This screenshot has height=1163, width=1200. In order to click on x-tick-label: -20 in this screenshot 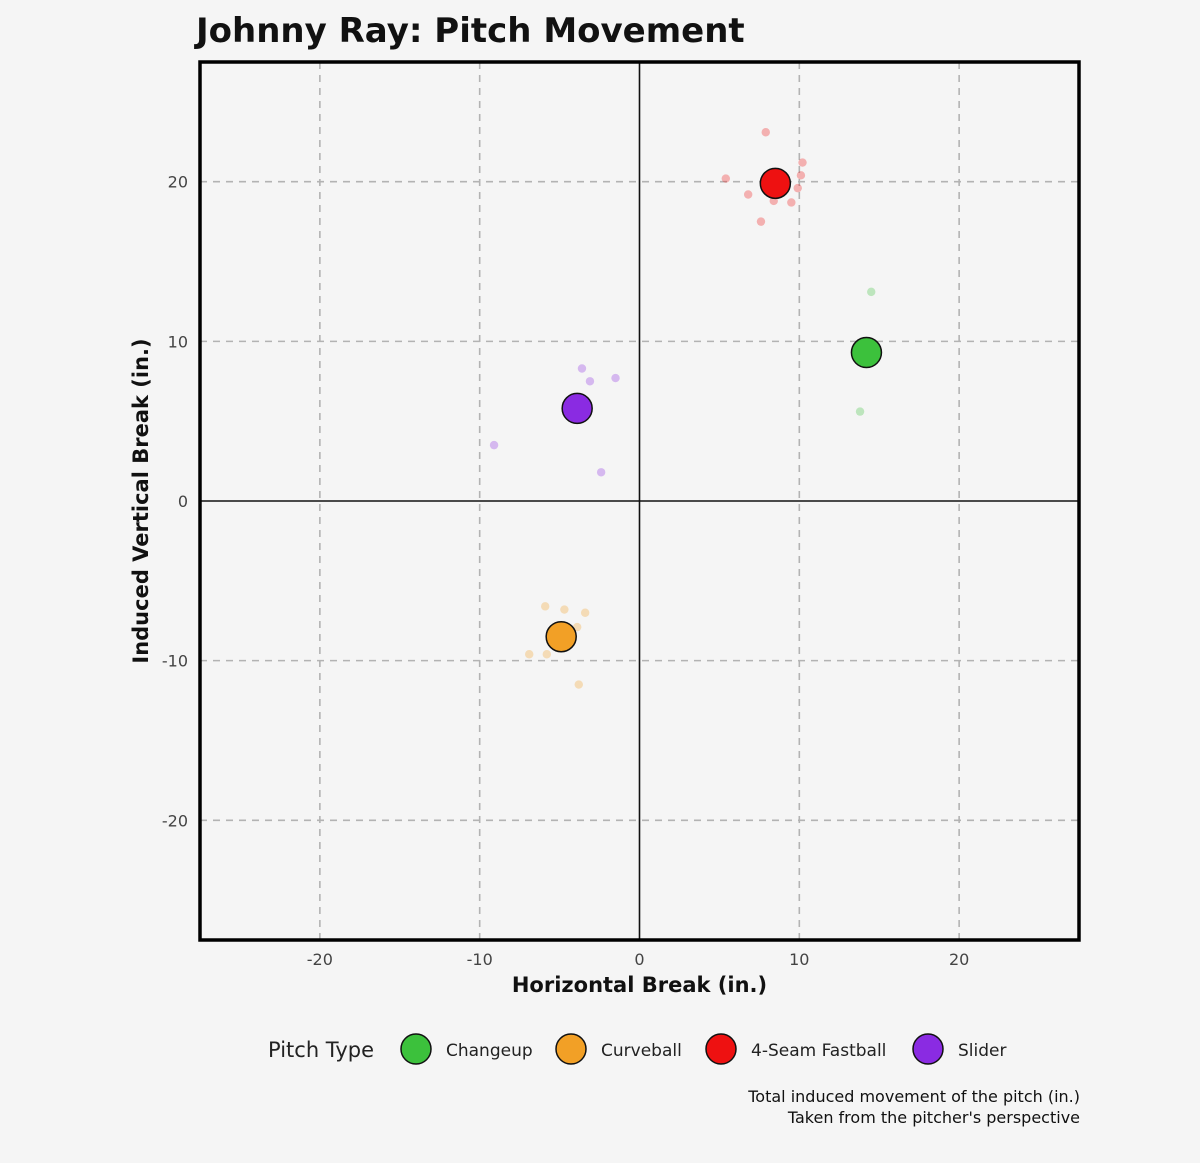, I will do `click(320, 959)`.